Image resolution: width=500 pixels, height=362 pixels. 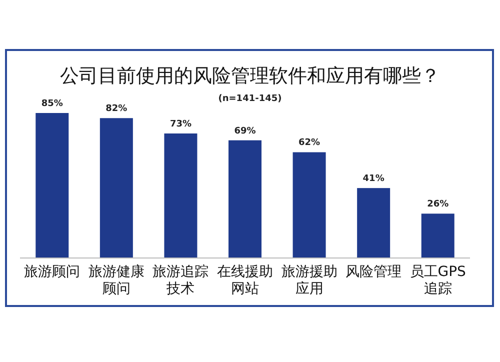 What do you see at coordinates (245, 281) in the screenshot?
I see `x-tick-label: 在线援助网站` at bounding box center [245, 281].